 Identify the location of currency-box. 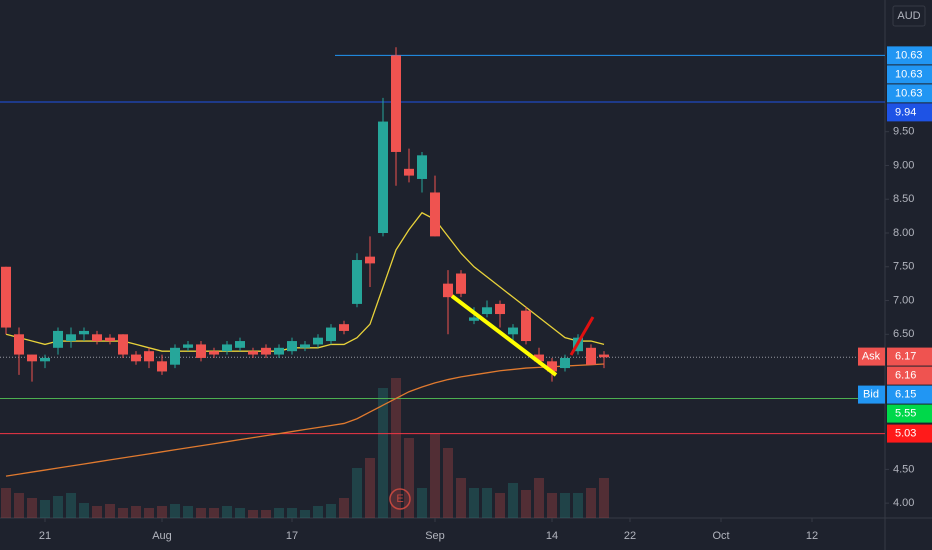
(909, 16).